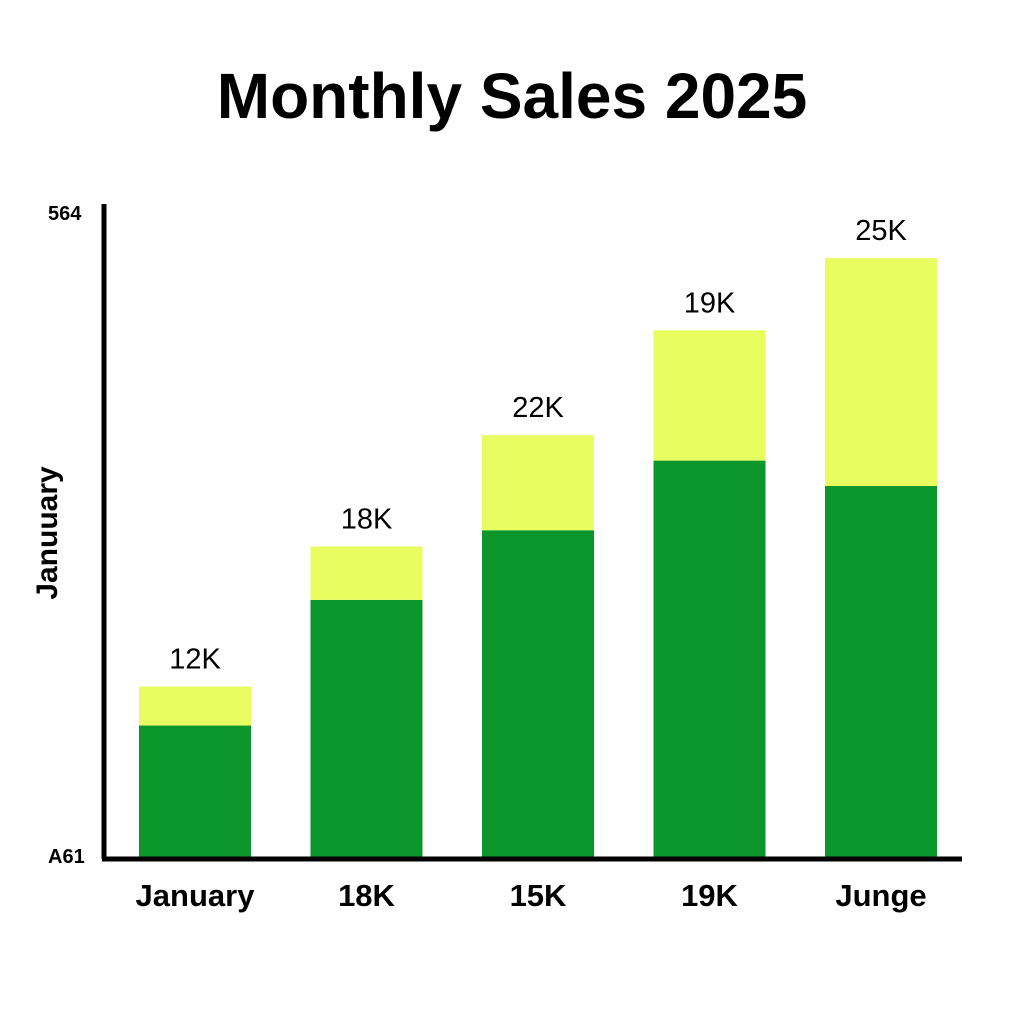 This screenshot has height=1024, width=1024. Describe the element at coordinates (880, 895) in the screenshot. I see `x-tick-label: Junge` at that location.